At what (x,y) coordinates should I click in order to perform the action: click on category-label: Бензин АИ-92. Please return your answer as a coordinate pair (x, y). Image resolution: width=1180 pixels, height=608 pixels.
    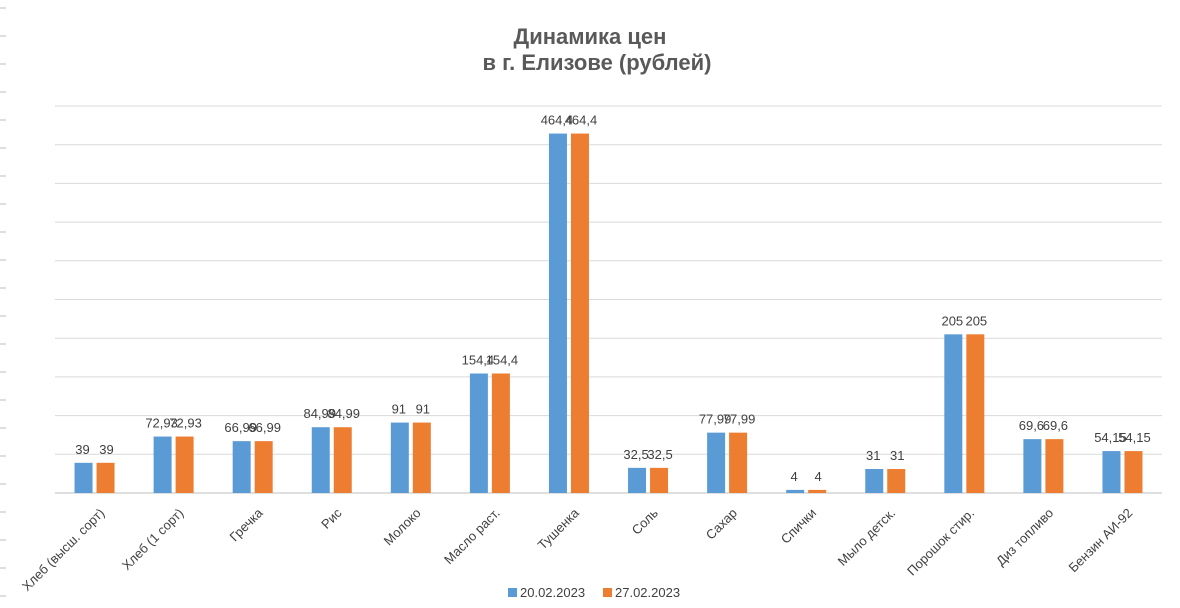
    Looking at the image, I should click on (1101, 540).